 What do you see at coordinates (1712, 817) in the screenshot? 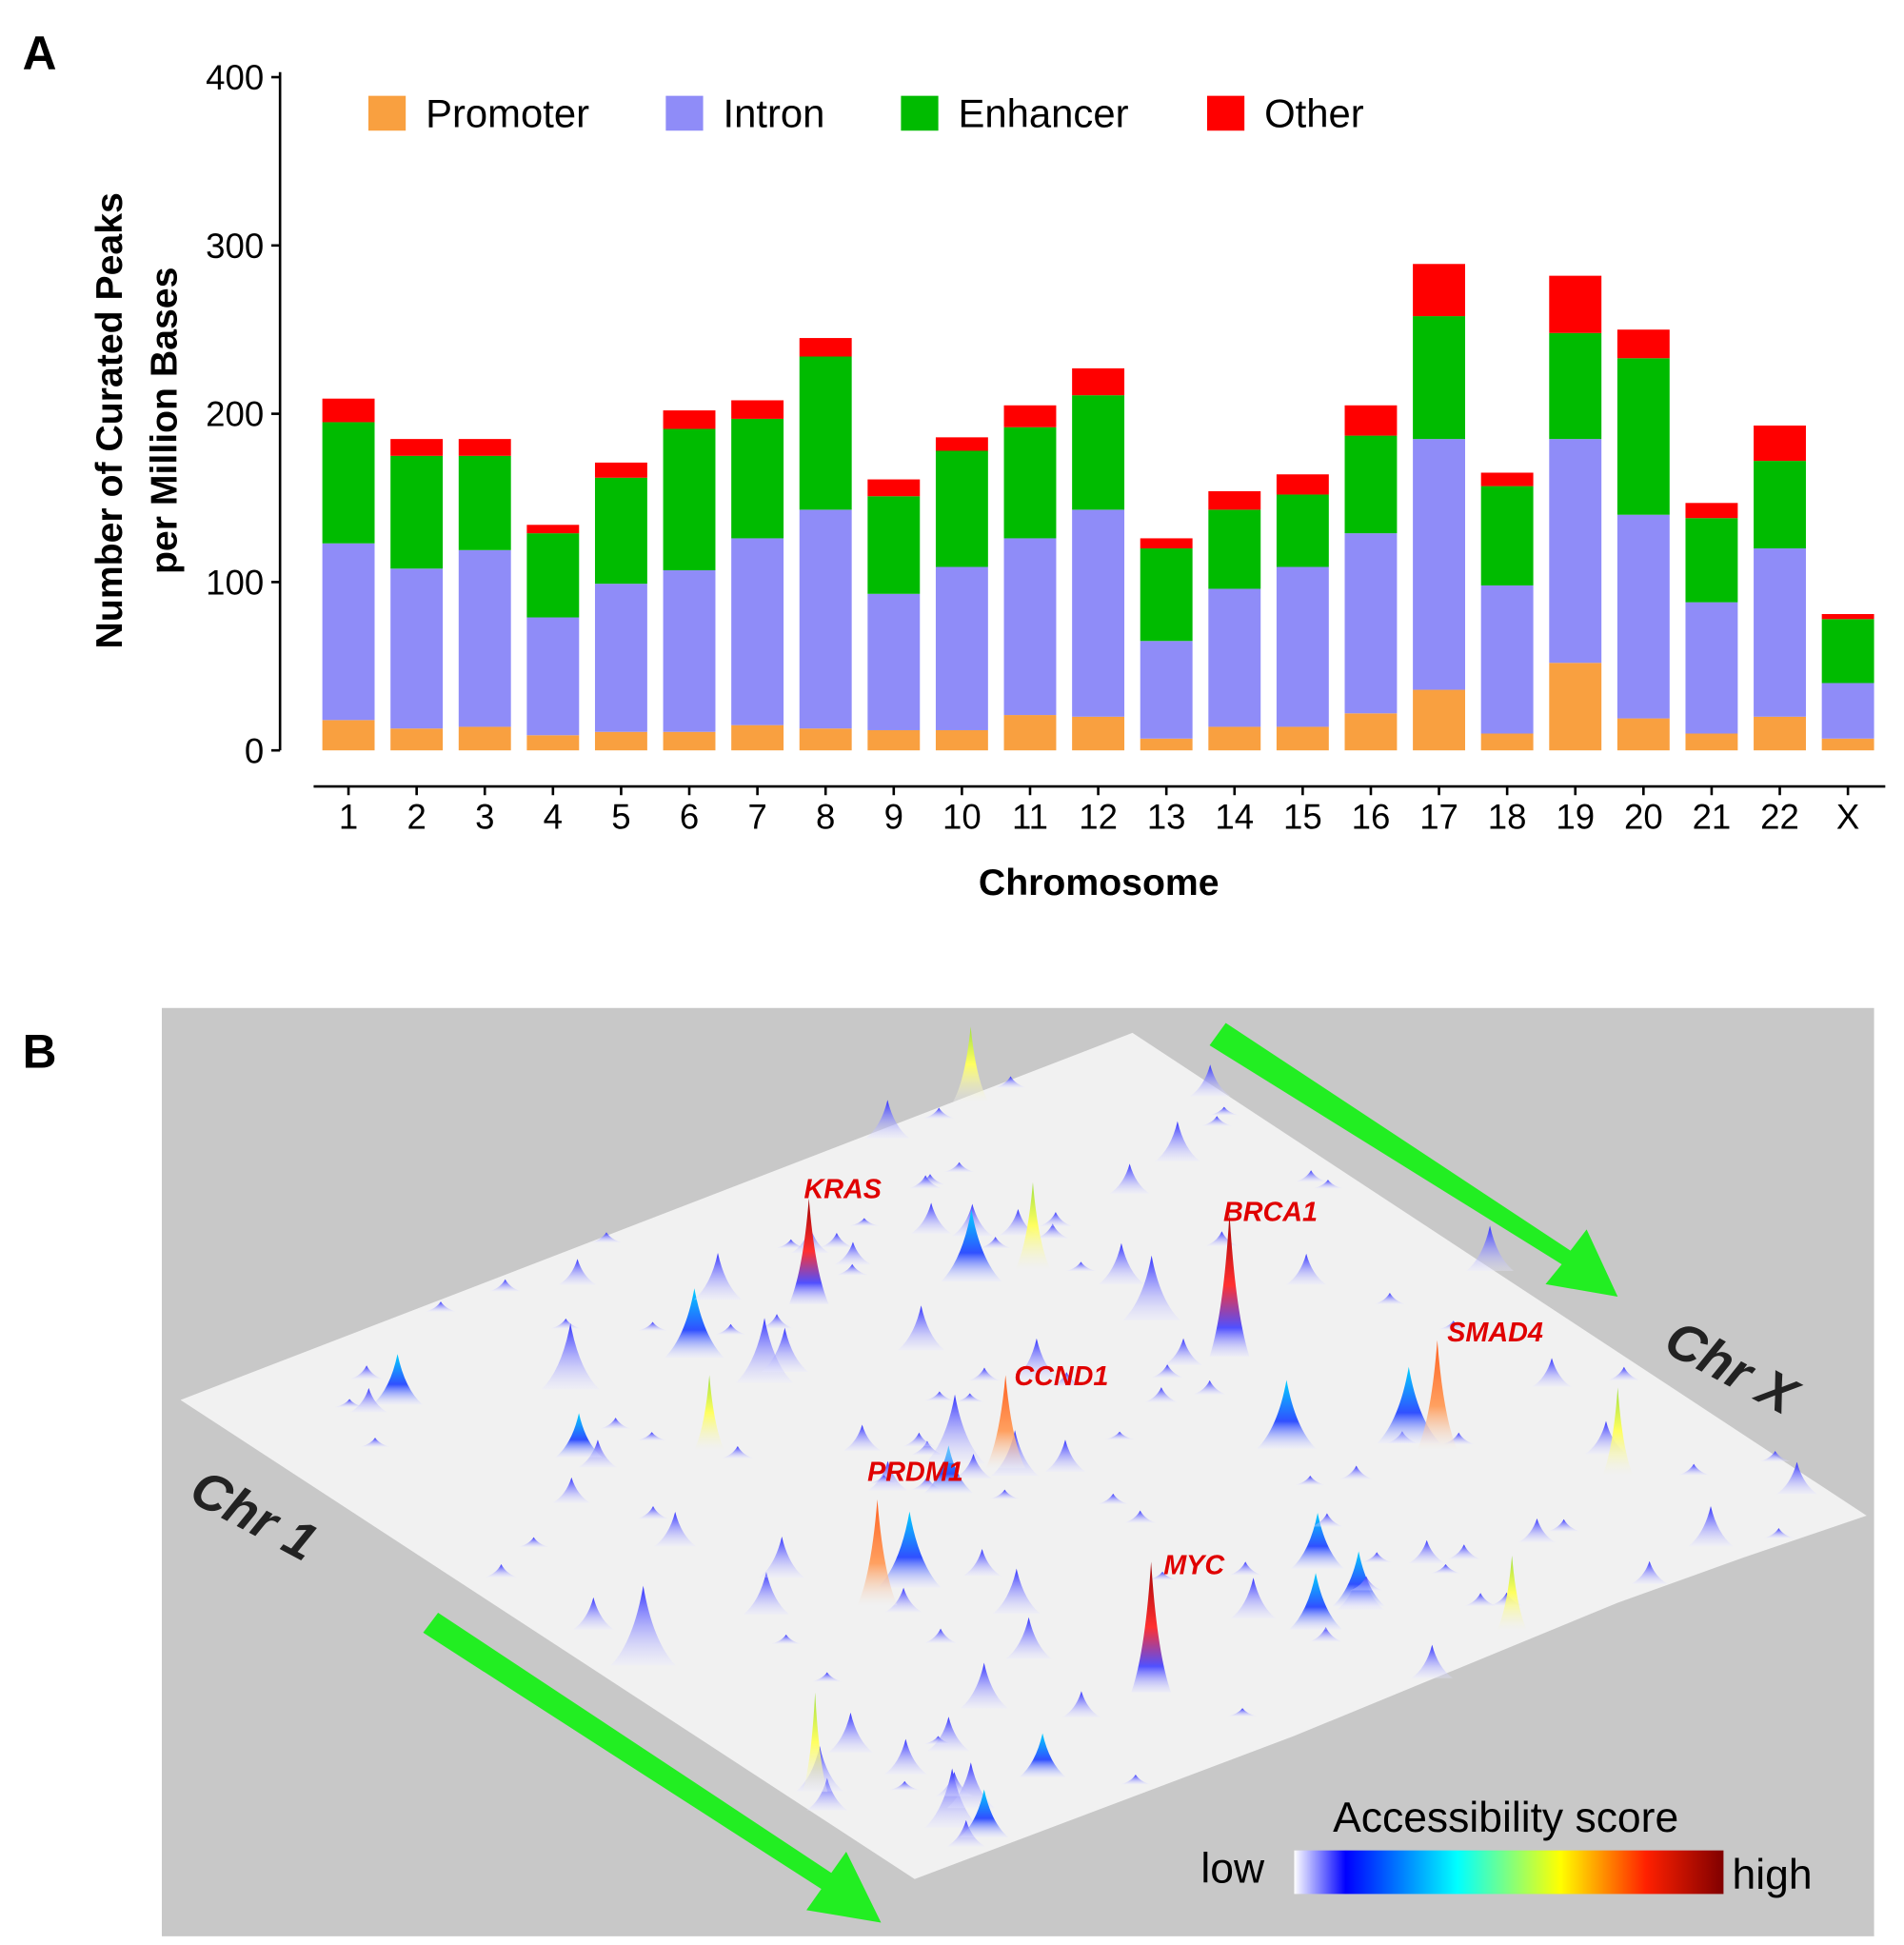
I see `x-tick-label: 21` at bounding box center [1712, 817].